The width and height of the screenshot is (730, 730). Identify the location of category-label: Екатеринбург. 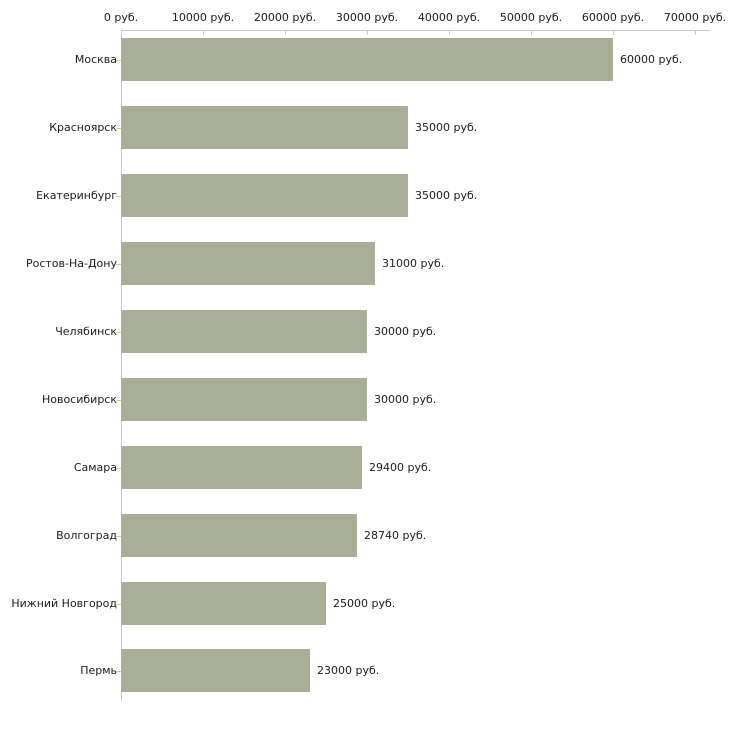
(76, 195).